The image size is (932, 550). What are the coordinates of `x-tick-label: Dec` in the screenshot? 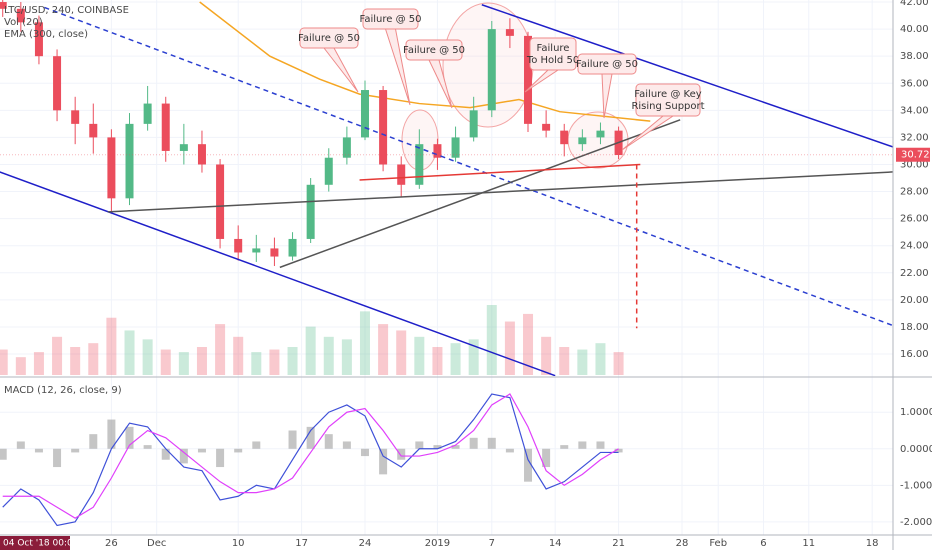 It's located at (156, 543).